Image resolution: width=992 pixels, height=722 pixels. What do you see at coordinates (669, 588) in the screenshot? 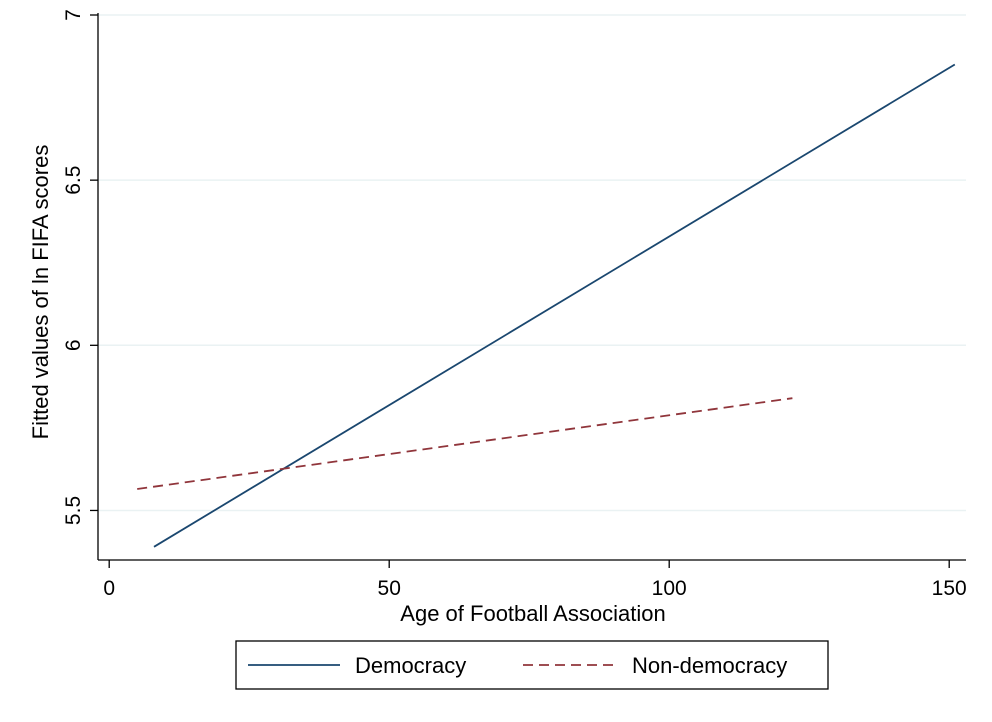
I see `x-tick-label-2: 100` at bounding box center [669, 588].